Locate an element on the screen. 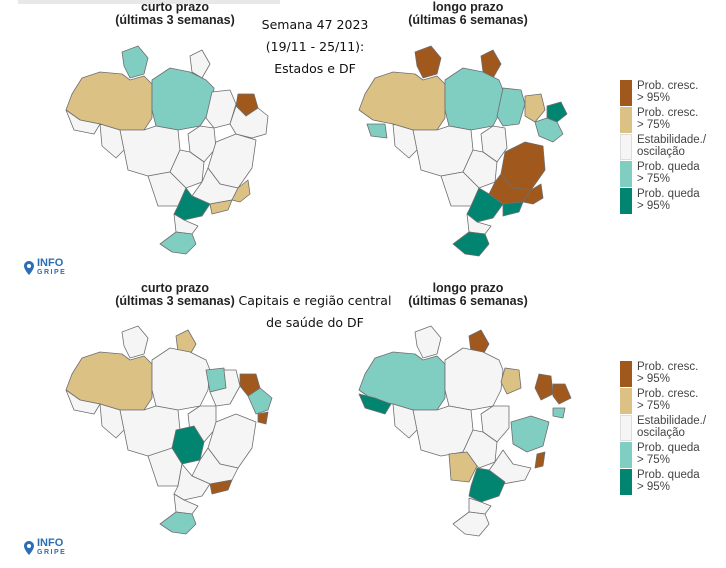 This screenshot has width=726, height=568. legend-item: Prob. cresc. > 75% is located at coordinates (663, 401).